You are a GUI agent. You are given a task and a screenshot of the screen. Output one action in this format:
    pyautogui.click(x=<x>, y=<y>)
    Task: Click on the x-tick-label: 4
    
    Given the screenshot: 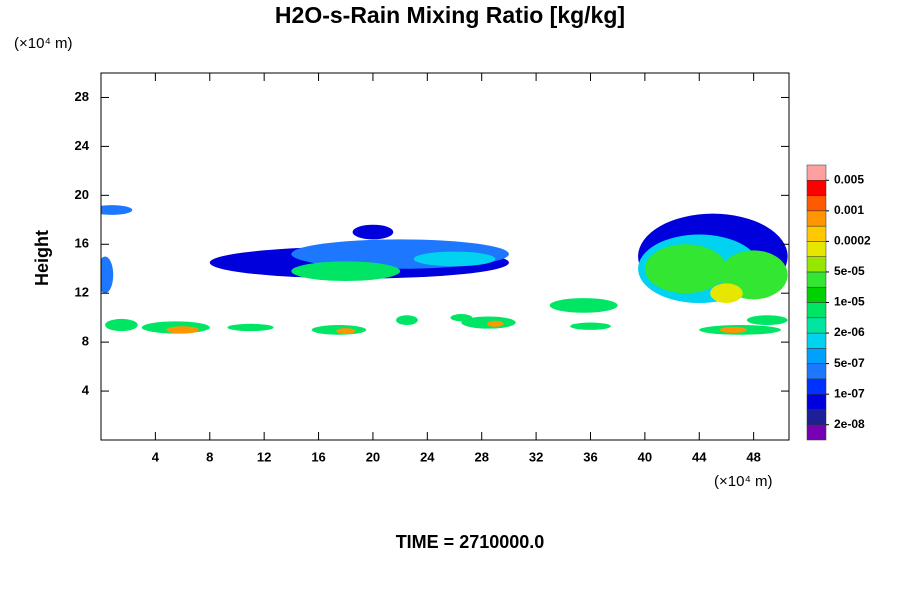 What is the action you would take?
    pyautogui.click(x=156, y=456)
    